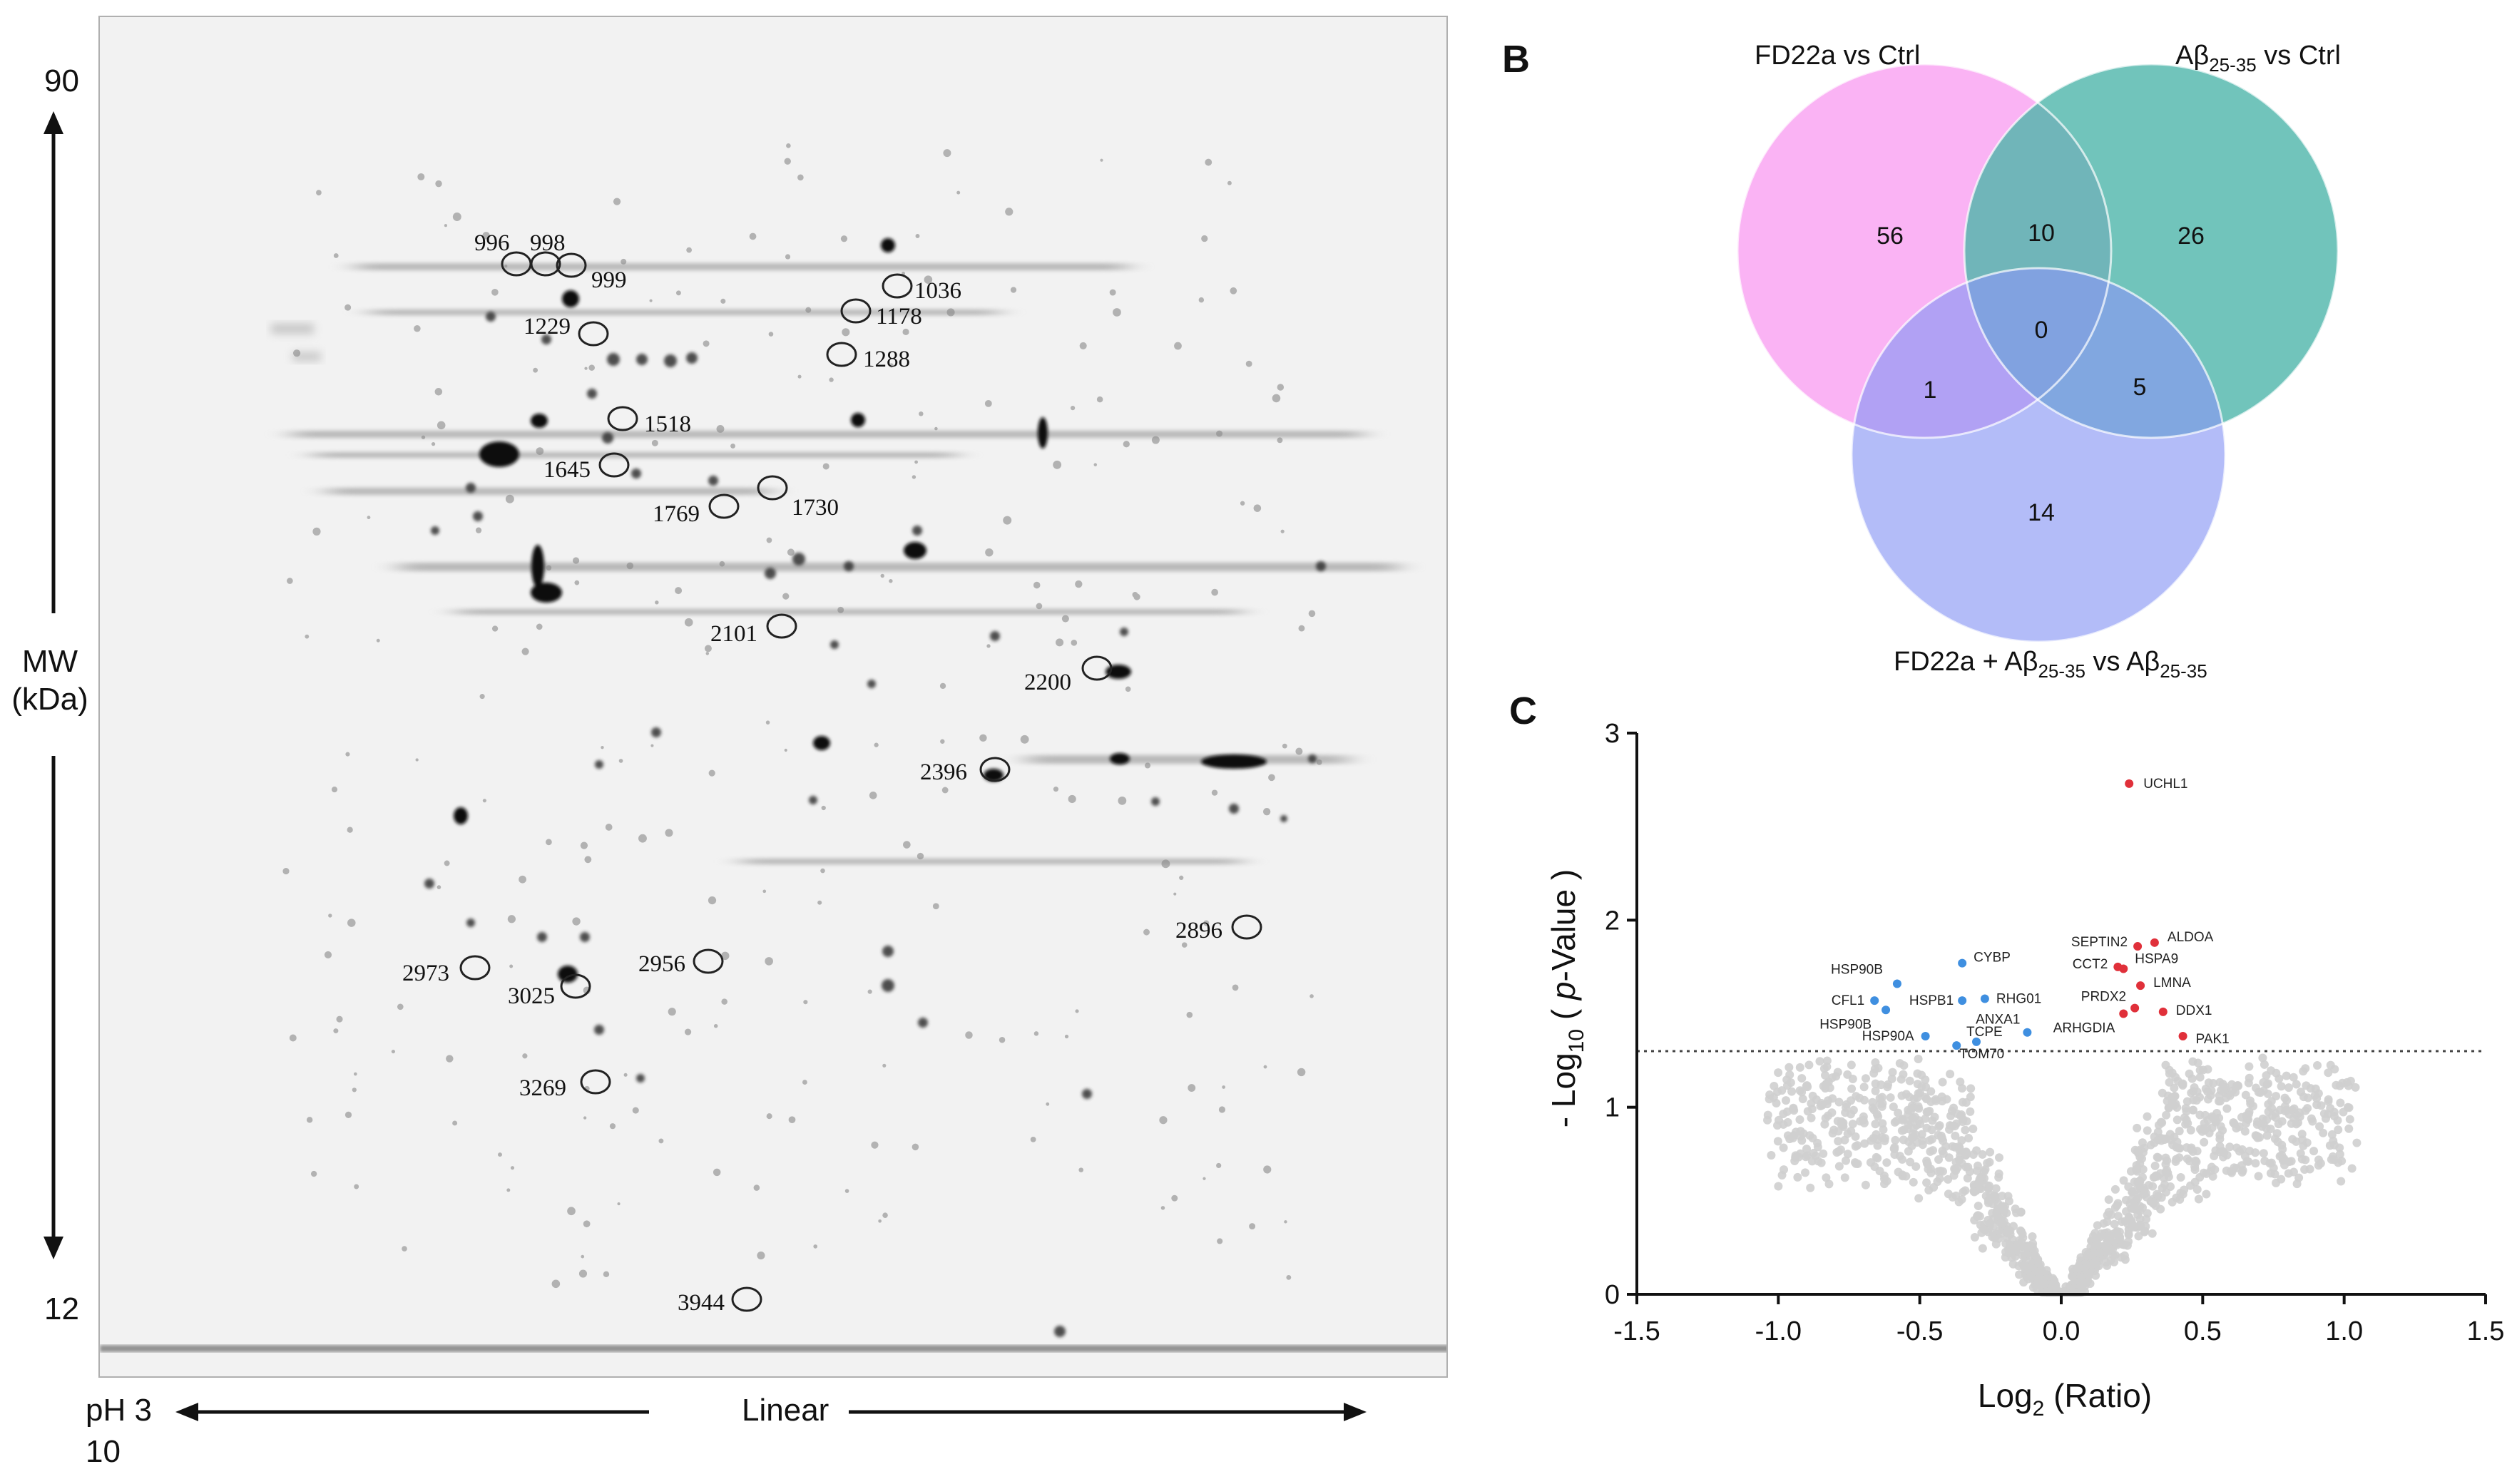 This screenshot has height=1484, width=2512. What do you see at coordinates (1778, 1331) in the screenshot?
I see `x-tick-label: -1.0` at bounding box center [1778, 1331].